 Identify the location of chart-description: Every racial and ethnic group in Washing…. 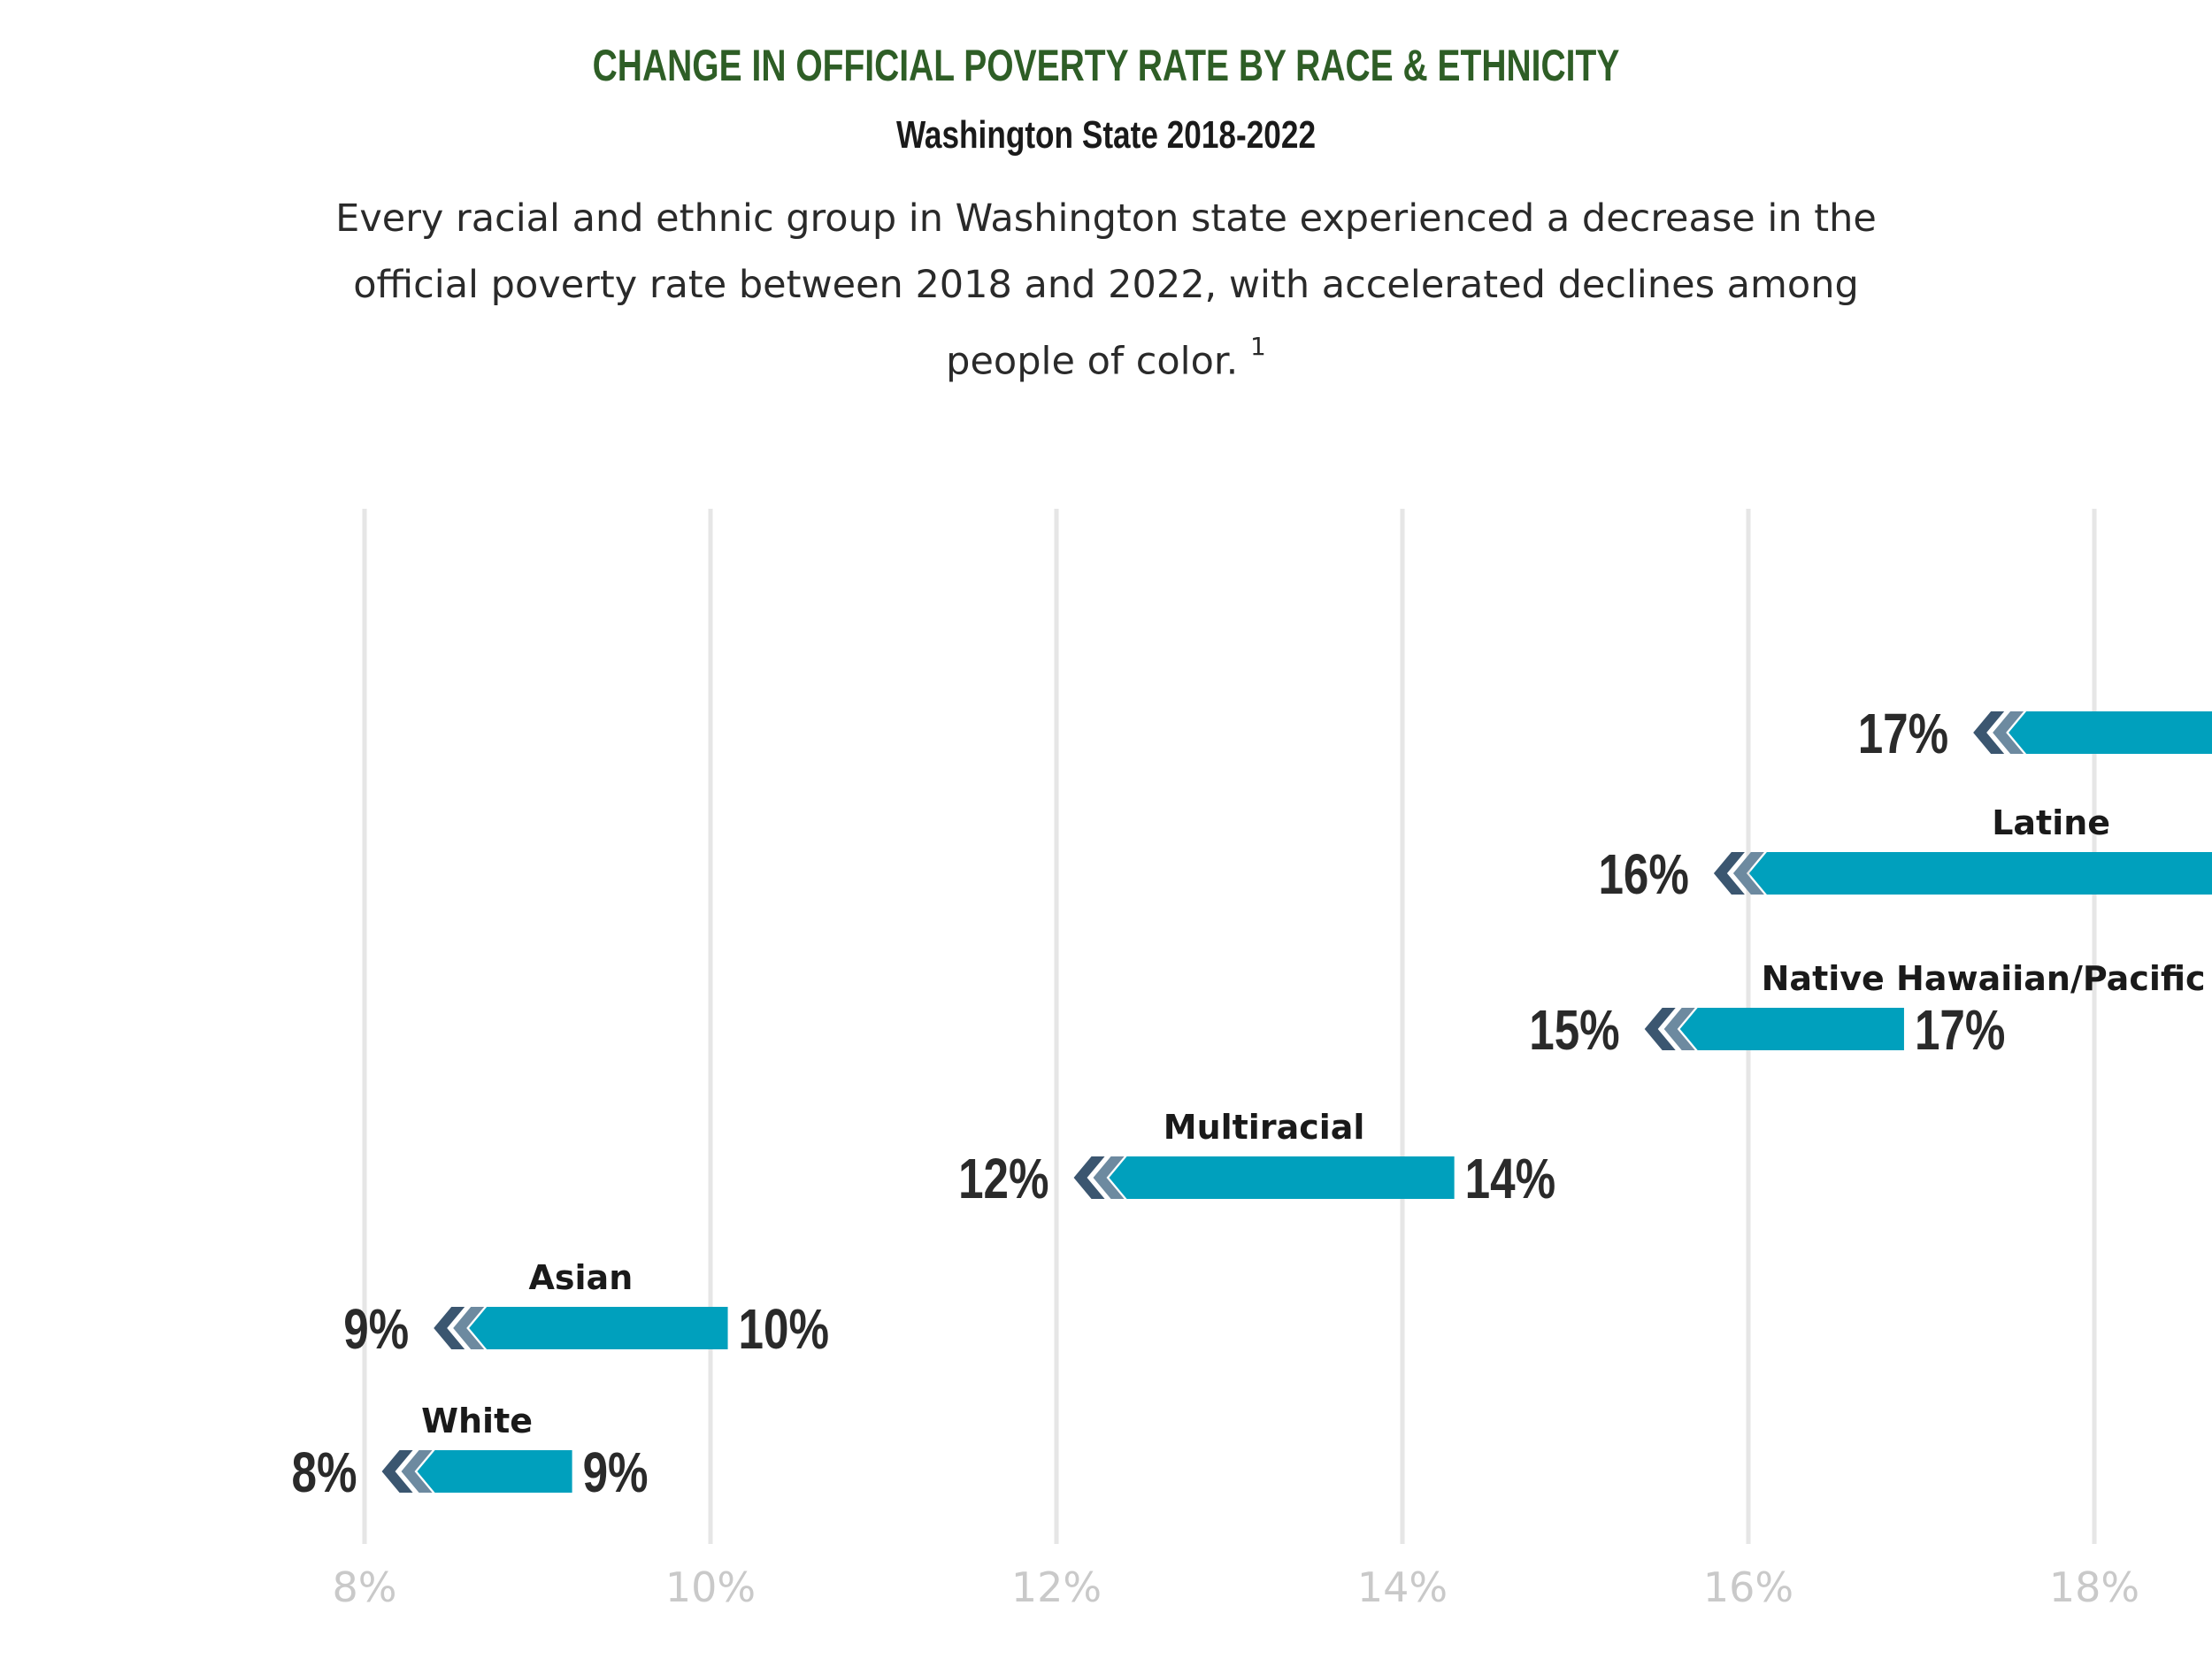
(1106, 291).